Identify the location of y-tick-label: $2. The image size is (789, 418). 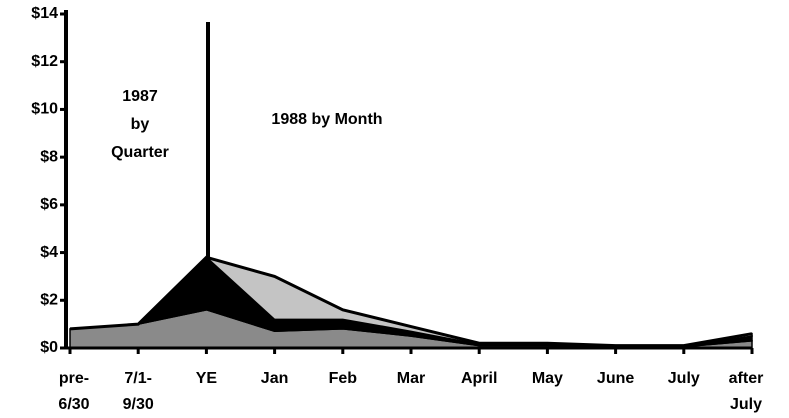
(49, 300).